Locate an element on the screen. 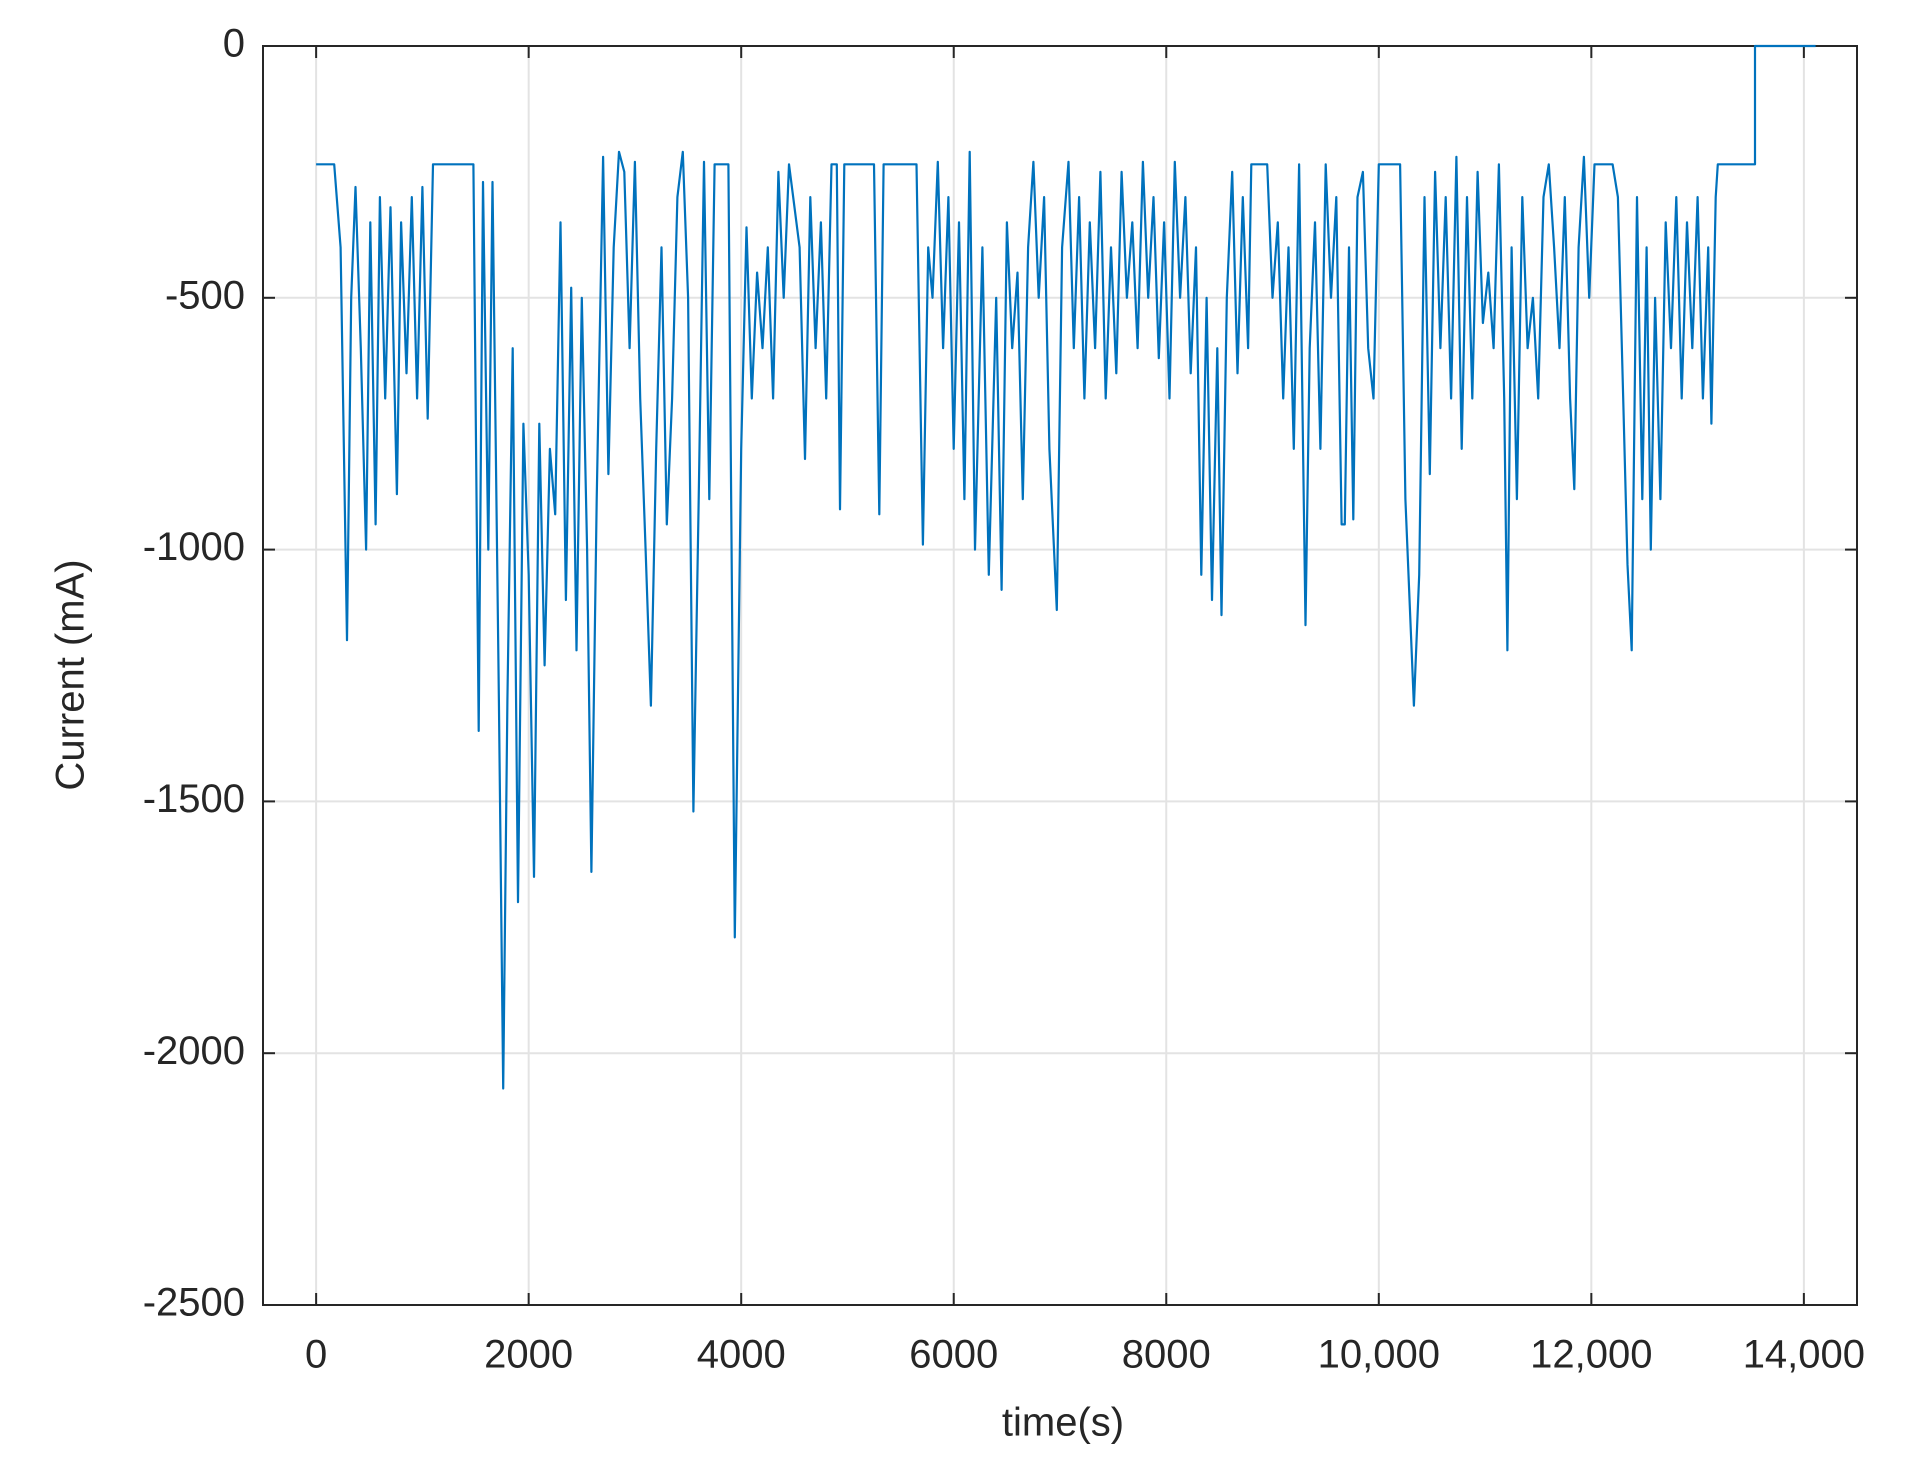  x-axis-label: time(s) is located at coordinates (1063, 1423).